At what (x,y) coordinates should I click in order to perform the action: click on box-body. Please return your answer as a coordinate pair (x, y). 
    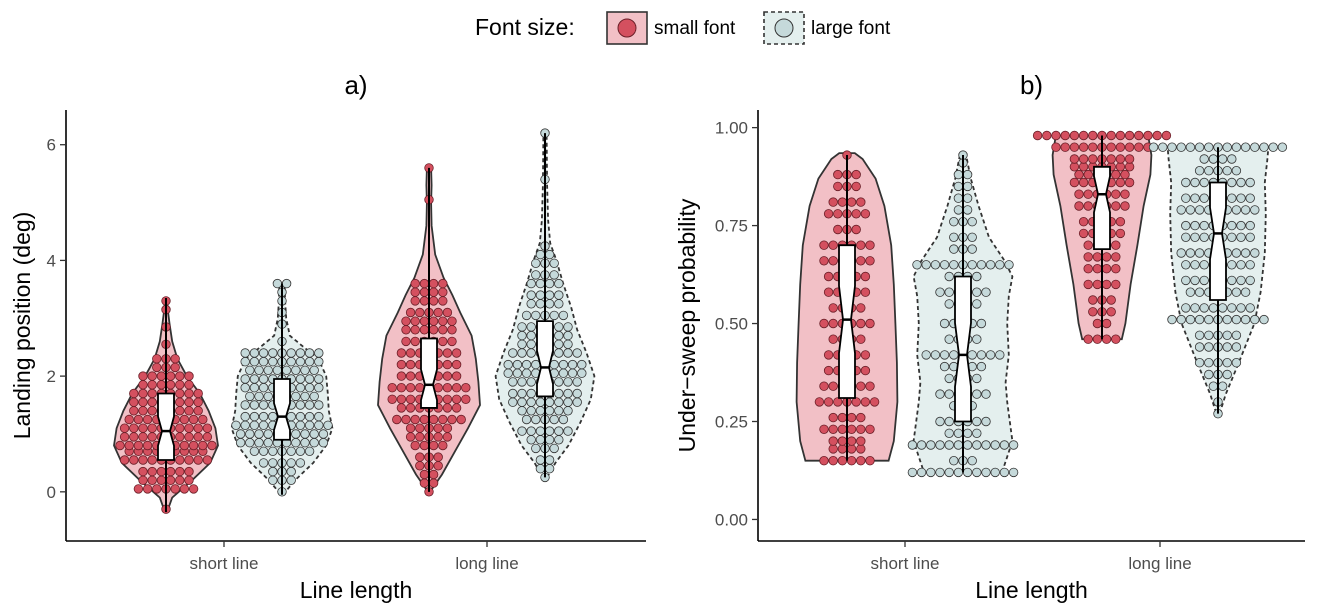
    Looking at the image, I should click on (545, 359).